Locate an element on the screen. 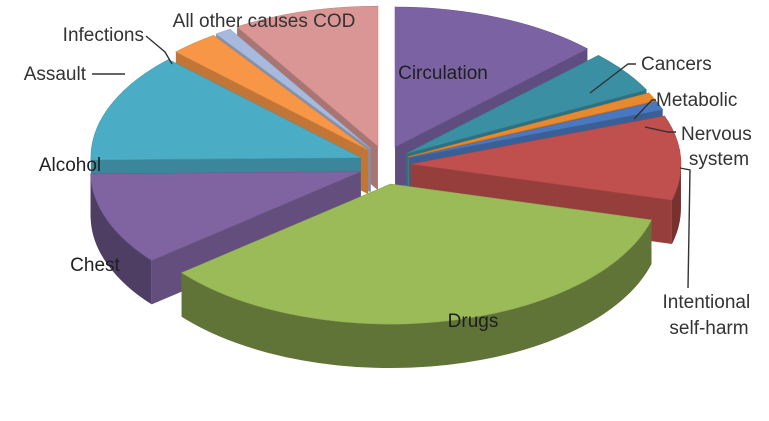  slice-label-nervous-system-line-2: system is located at coordinates (719, 159).